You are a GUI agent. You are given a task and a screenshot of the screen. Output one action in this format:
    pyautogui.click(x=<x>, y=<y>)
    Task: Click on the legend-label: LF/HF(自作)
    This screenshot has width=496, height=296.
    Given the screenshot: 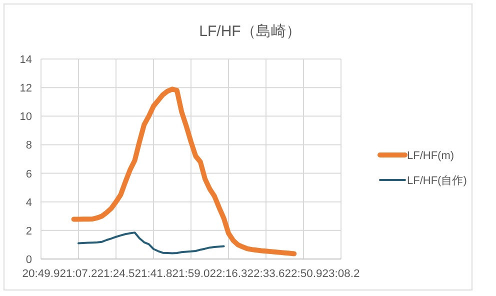 What is the action you would take?
    pyautogui.click(x=437, y=181)
    